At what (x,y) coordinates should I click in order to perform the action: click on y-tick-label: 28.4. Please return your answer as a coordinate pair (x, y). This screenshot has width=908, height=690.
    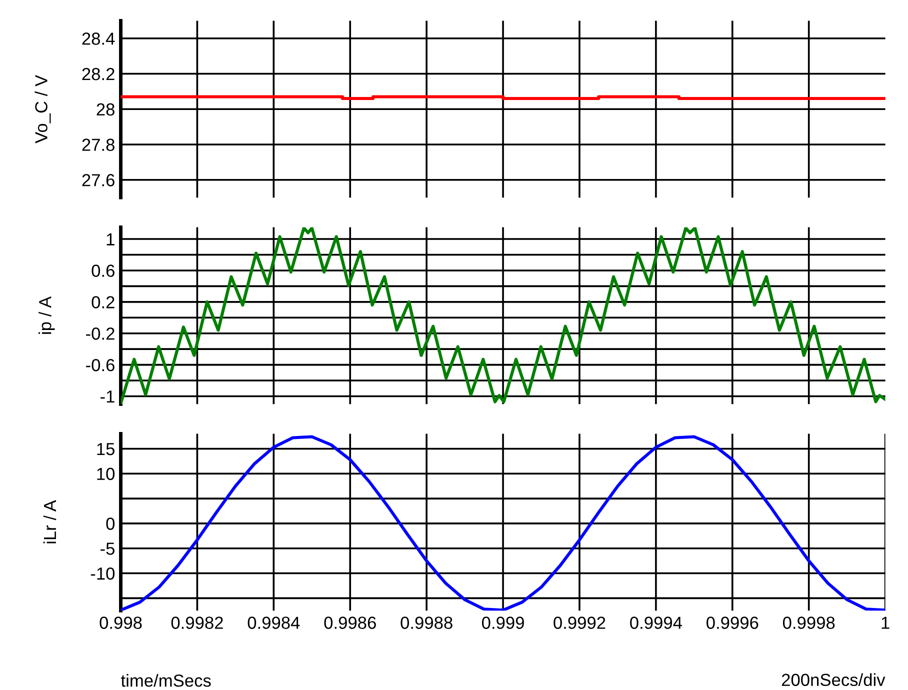
    Looking at the image, I should click on (98, 38).